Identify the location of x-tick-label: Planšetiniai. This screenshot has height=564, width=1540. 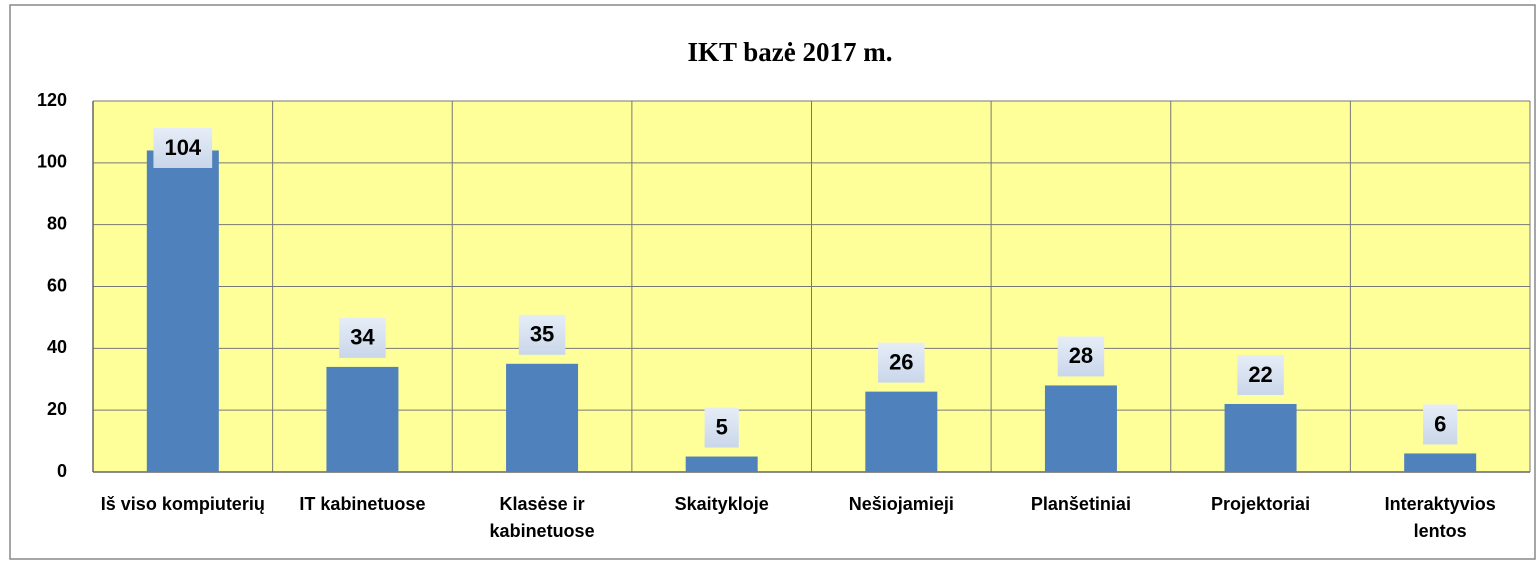
(1081, 504).